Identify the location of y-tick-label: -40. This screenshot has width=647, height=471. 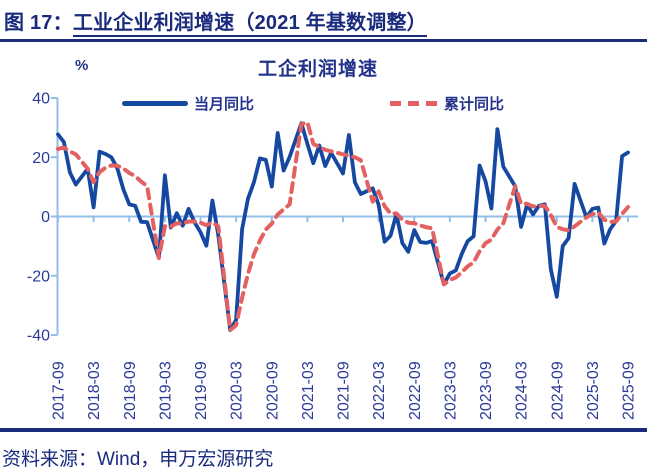
(38, 336).